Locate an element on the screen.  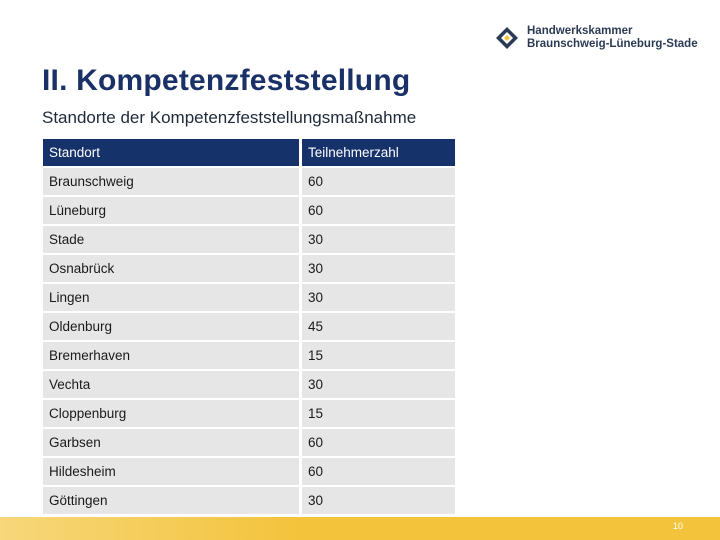
table-row: Göttingen 30 is located at coordinates (249, 500).